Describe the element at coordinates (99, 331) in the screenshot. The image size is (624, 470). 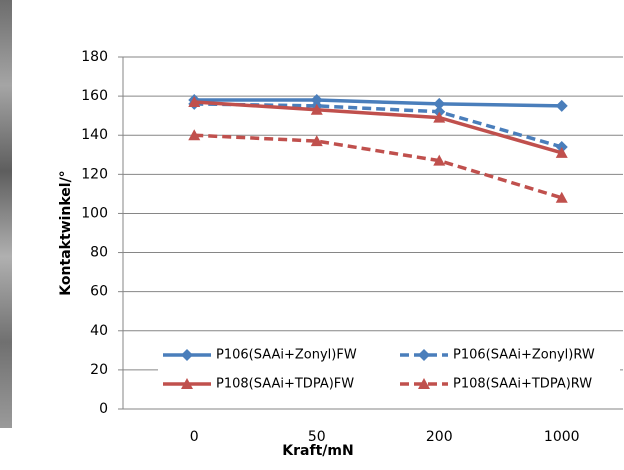
I see `y-tick-label: 40` at that location.